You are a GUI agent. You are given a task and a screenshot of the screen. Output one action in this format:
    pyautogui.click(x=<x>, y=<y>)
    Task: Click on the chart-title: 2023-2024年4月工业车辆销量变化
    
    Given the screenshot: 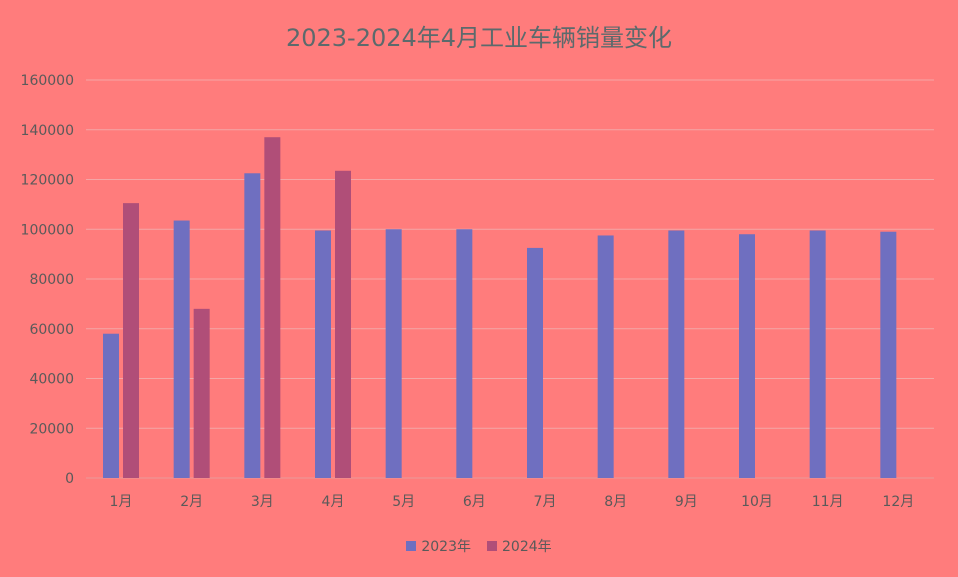 What is the action you would take?
    pyautogui.click(x=479, y=38)
    